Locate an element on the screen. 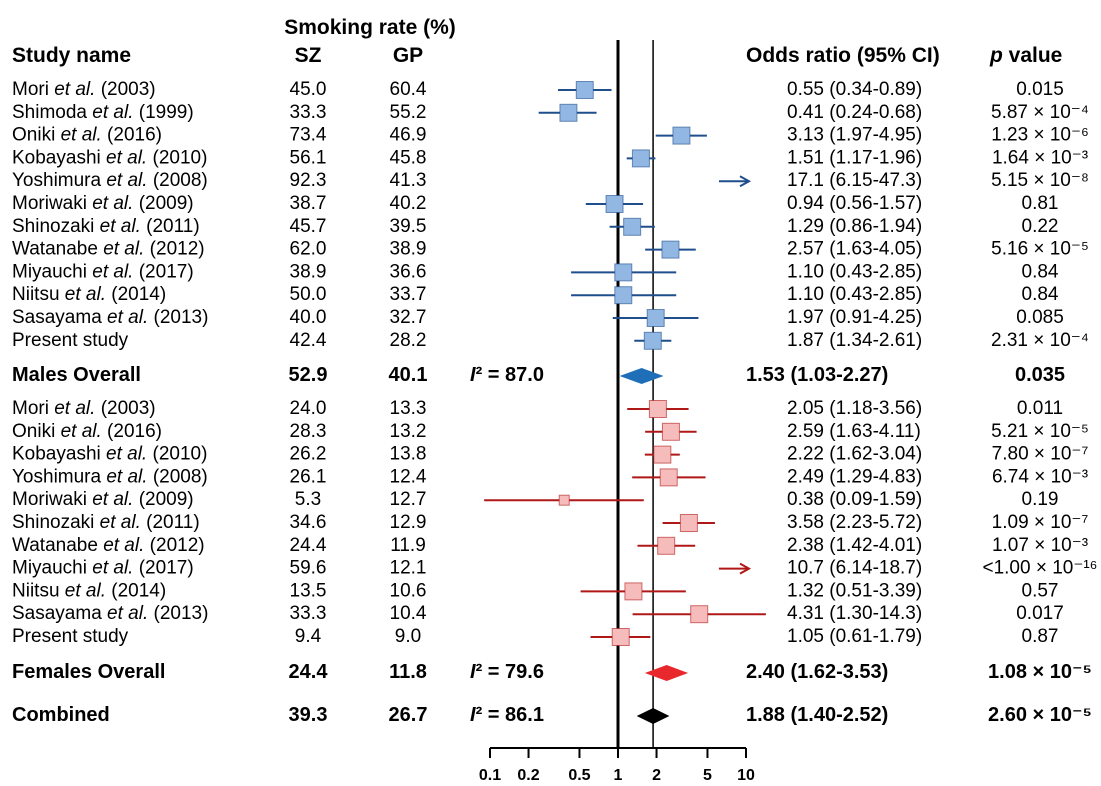  study-name: Oniki et al. (2016) is located at coordinates (87, 431).